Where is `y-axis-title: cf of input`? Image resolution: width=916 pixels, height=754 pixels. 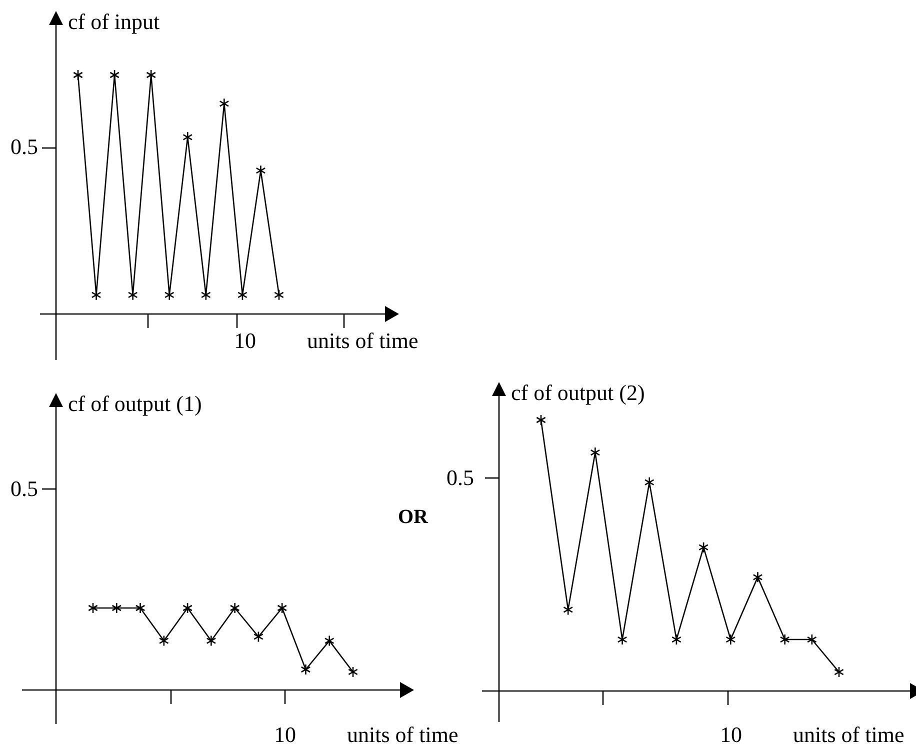 y-axis-title: cf of input is located at coordinates (114, 21).